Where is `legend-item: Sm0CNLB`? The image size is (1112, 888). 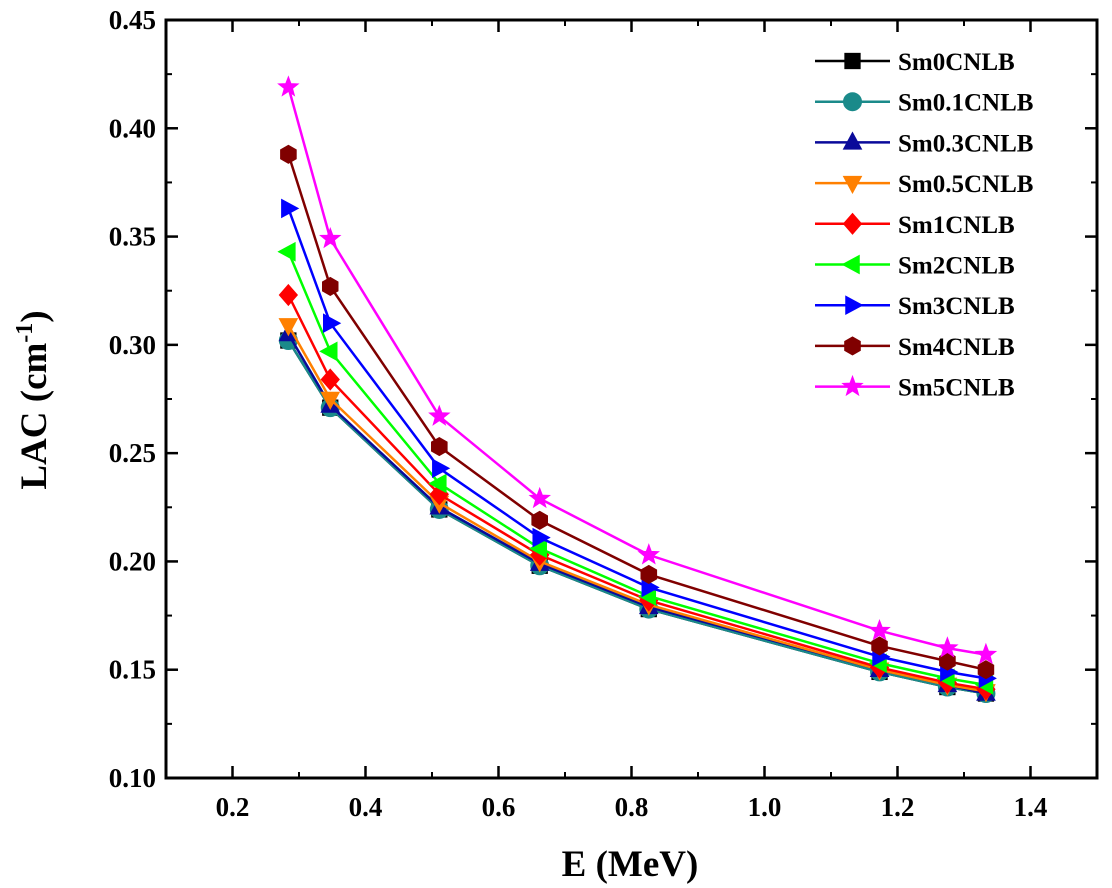
legend-item: Sm0CNLB is located at coordinates (915, 62).